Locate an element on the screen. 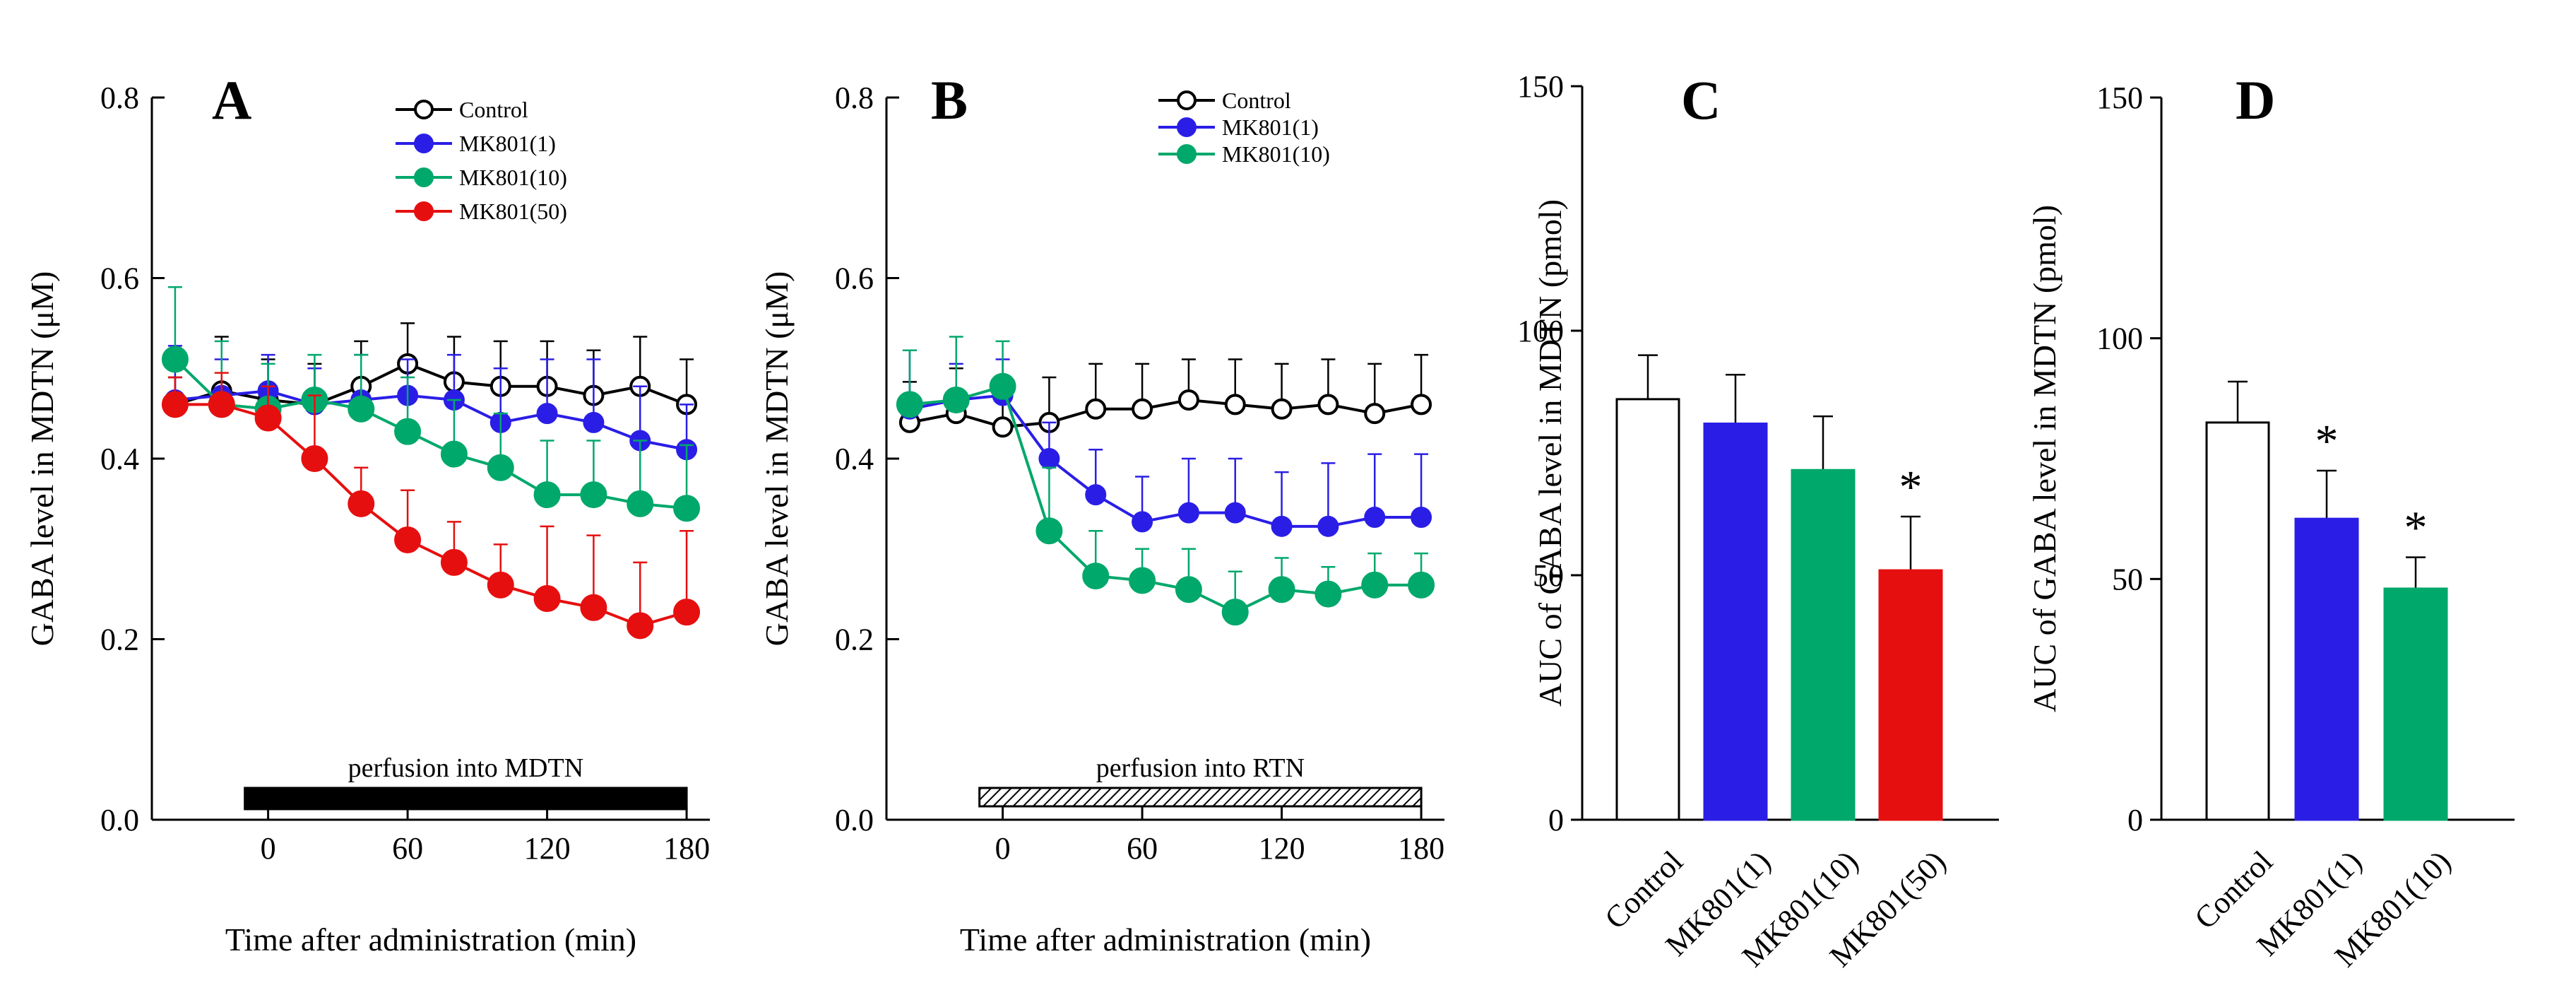  panel-letter: A is located at coordinates (231, 100).